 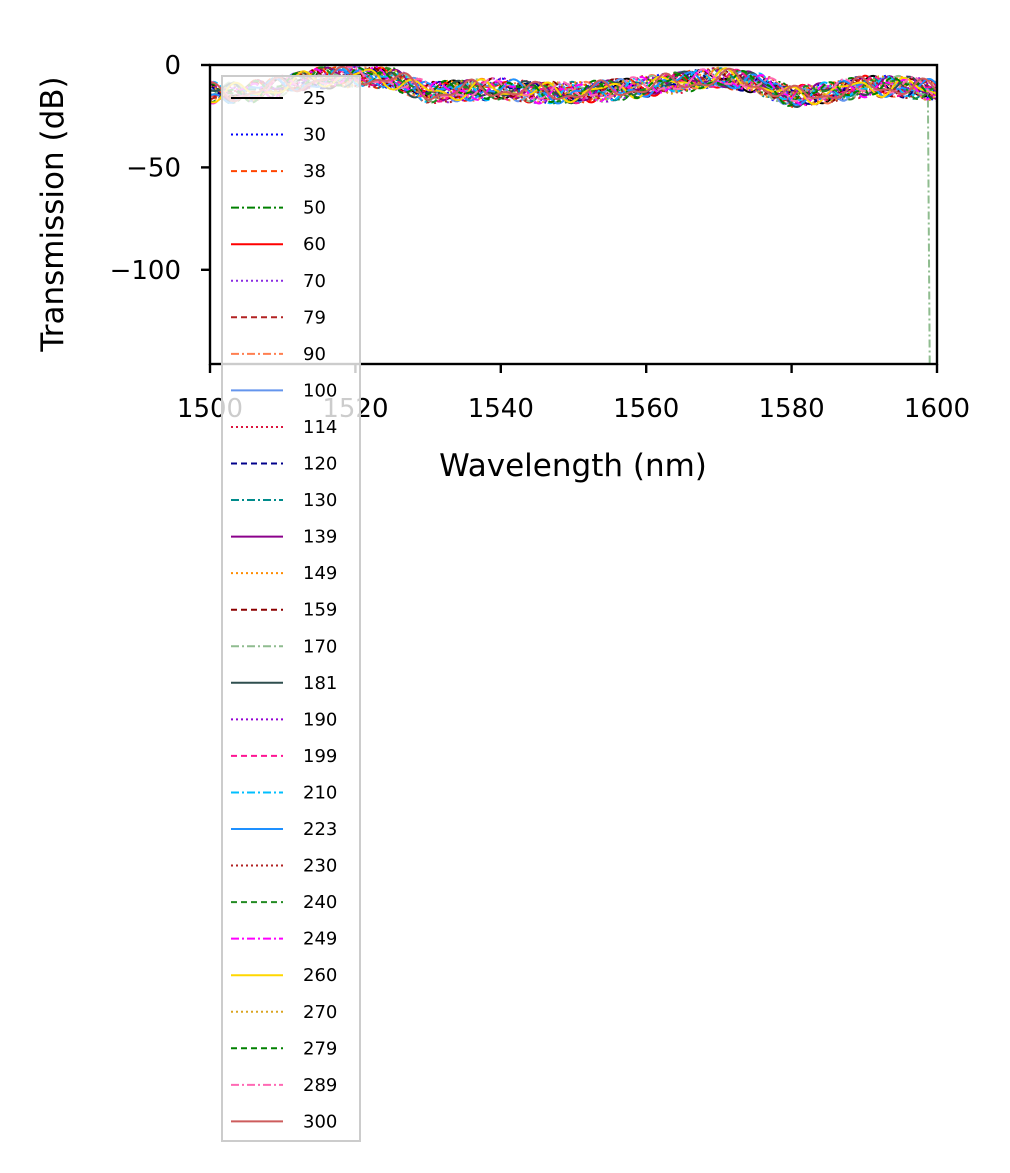 I want to click on legend-label-79: 79, so click(x=314, y=317).